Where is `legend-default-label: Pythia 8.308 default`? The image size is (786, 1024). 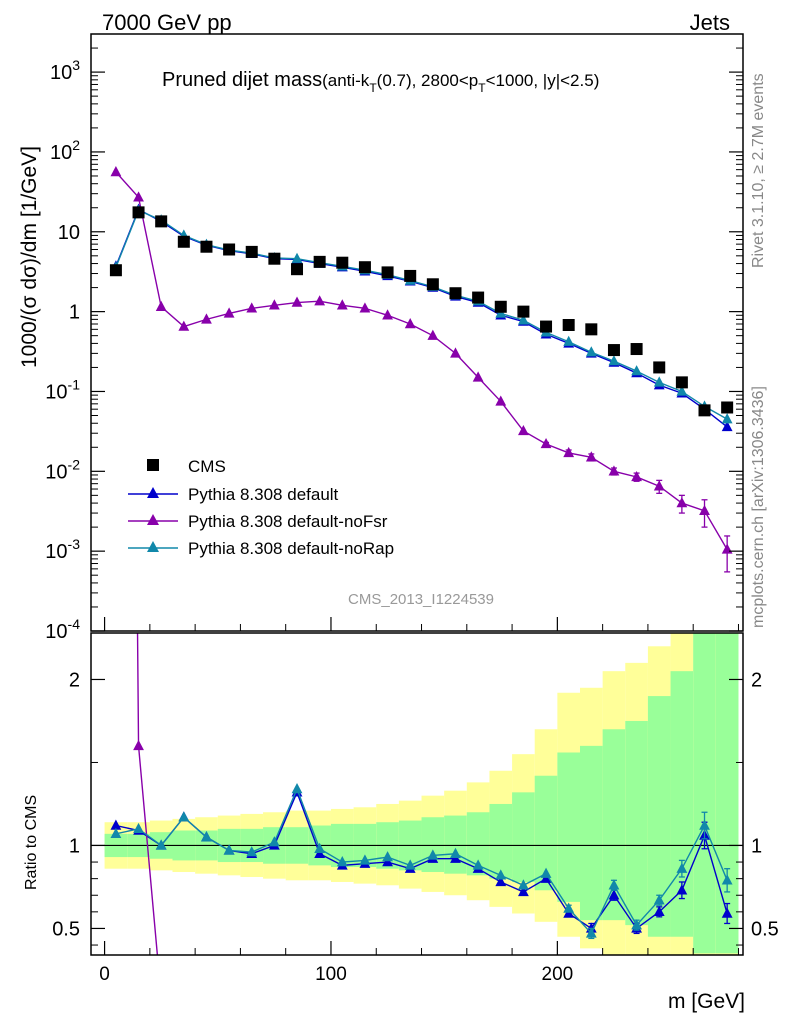
legend-default-label: Pythia 8.308 default is located at coordinates (263, 494).